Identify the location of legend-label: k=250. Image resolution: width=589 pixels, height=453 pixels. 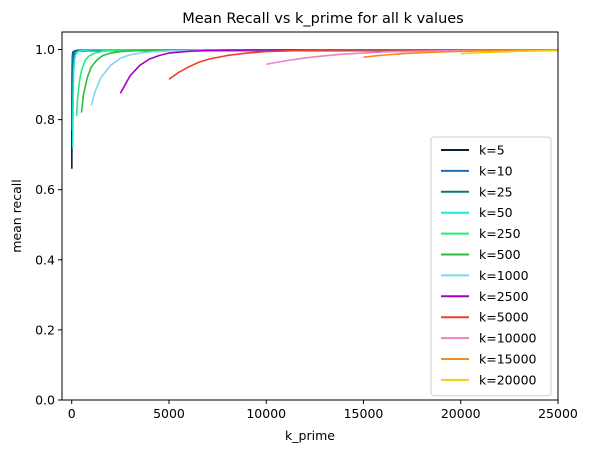
(500, 233).